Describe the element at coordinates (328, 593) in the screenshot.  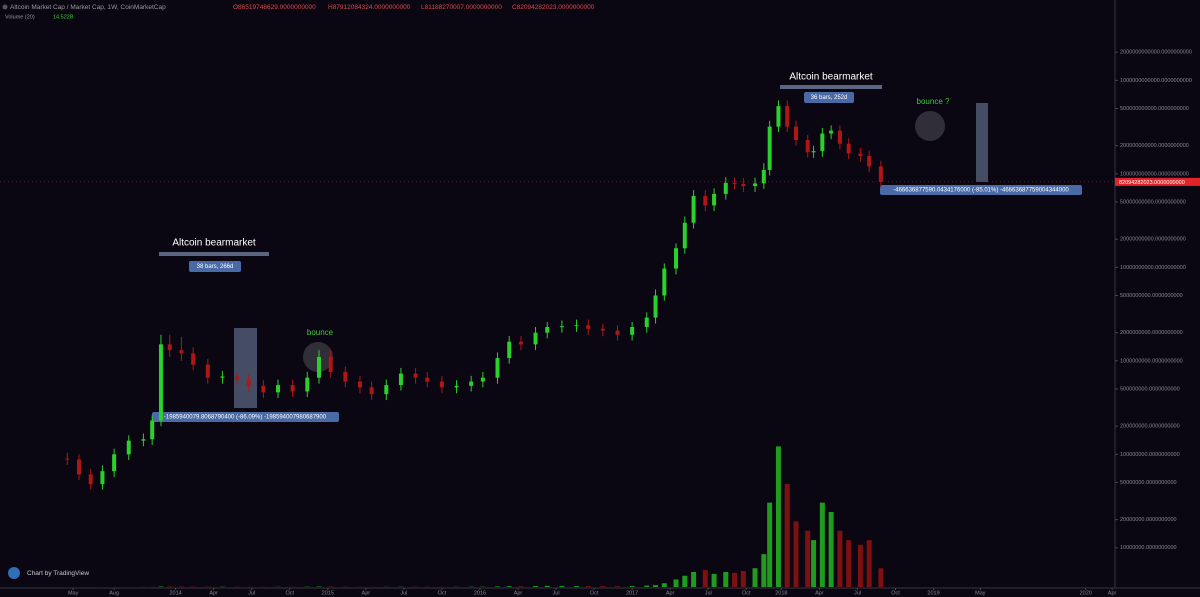
I see `x-tick-label: 2015` at that location.